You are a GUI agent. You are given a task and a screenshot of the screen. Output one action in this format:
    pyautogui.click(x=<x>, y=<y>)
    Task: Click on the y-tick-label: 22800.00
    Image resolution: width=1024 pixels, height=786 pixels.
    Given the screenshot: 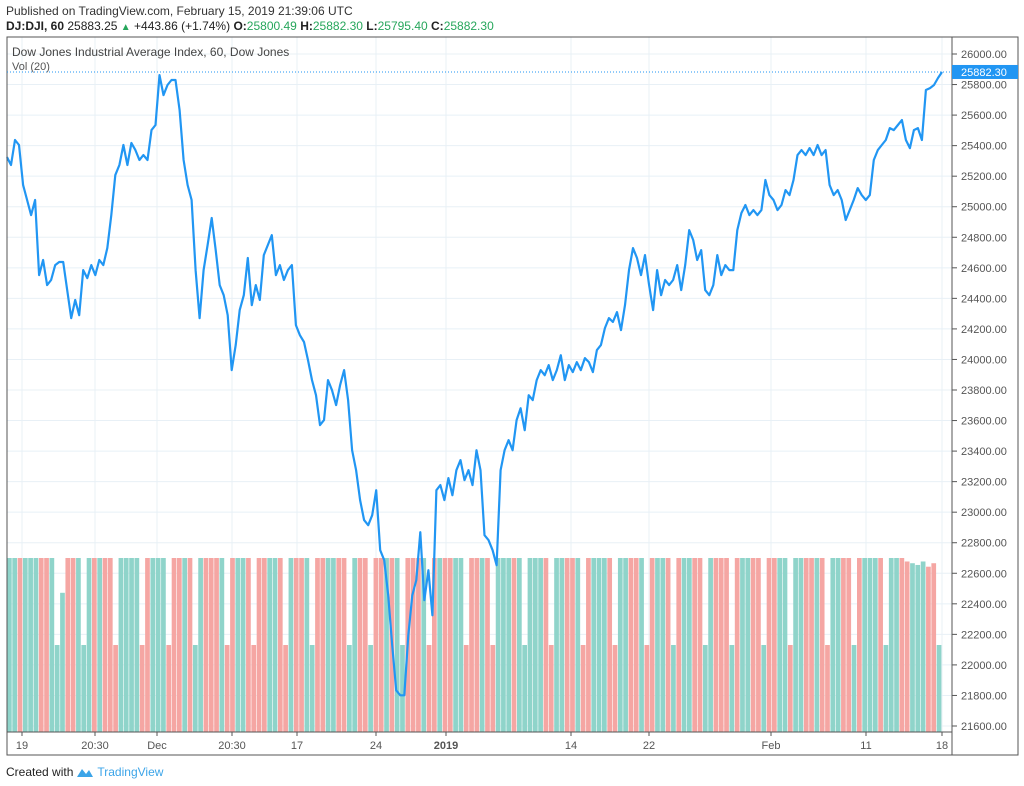 What is the action you would take?
    pyautogui.click(x=984, y=544)
    